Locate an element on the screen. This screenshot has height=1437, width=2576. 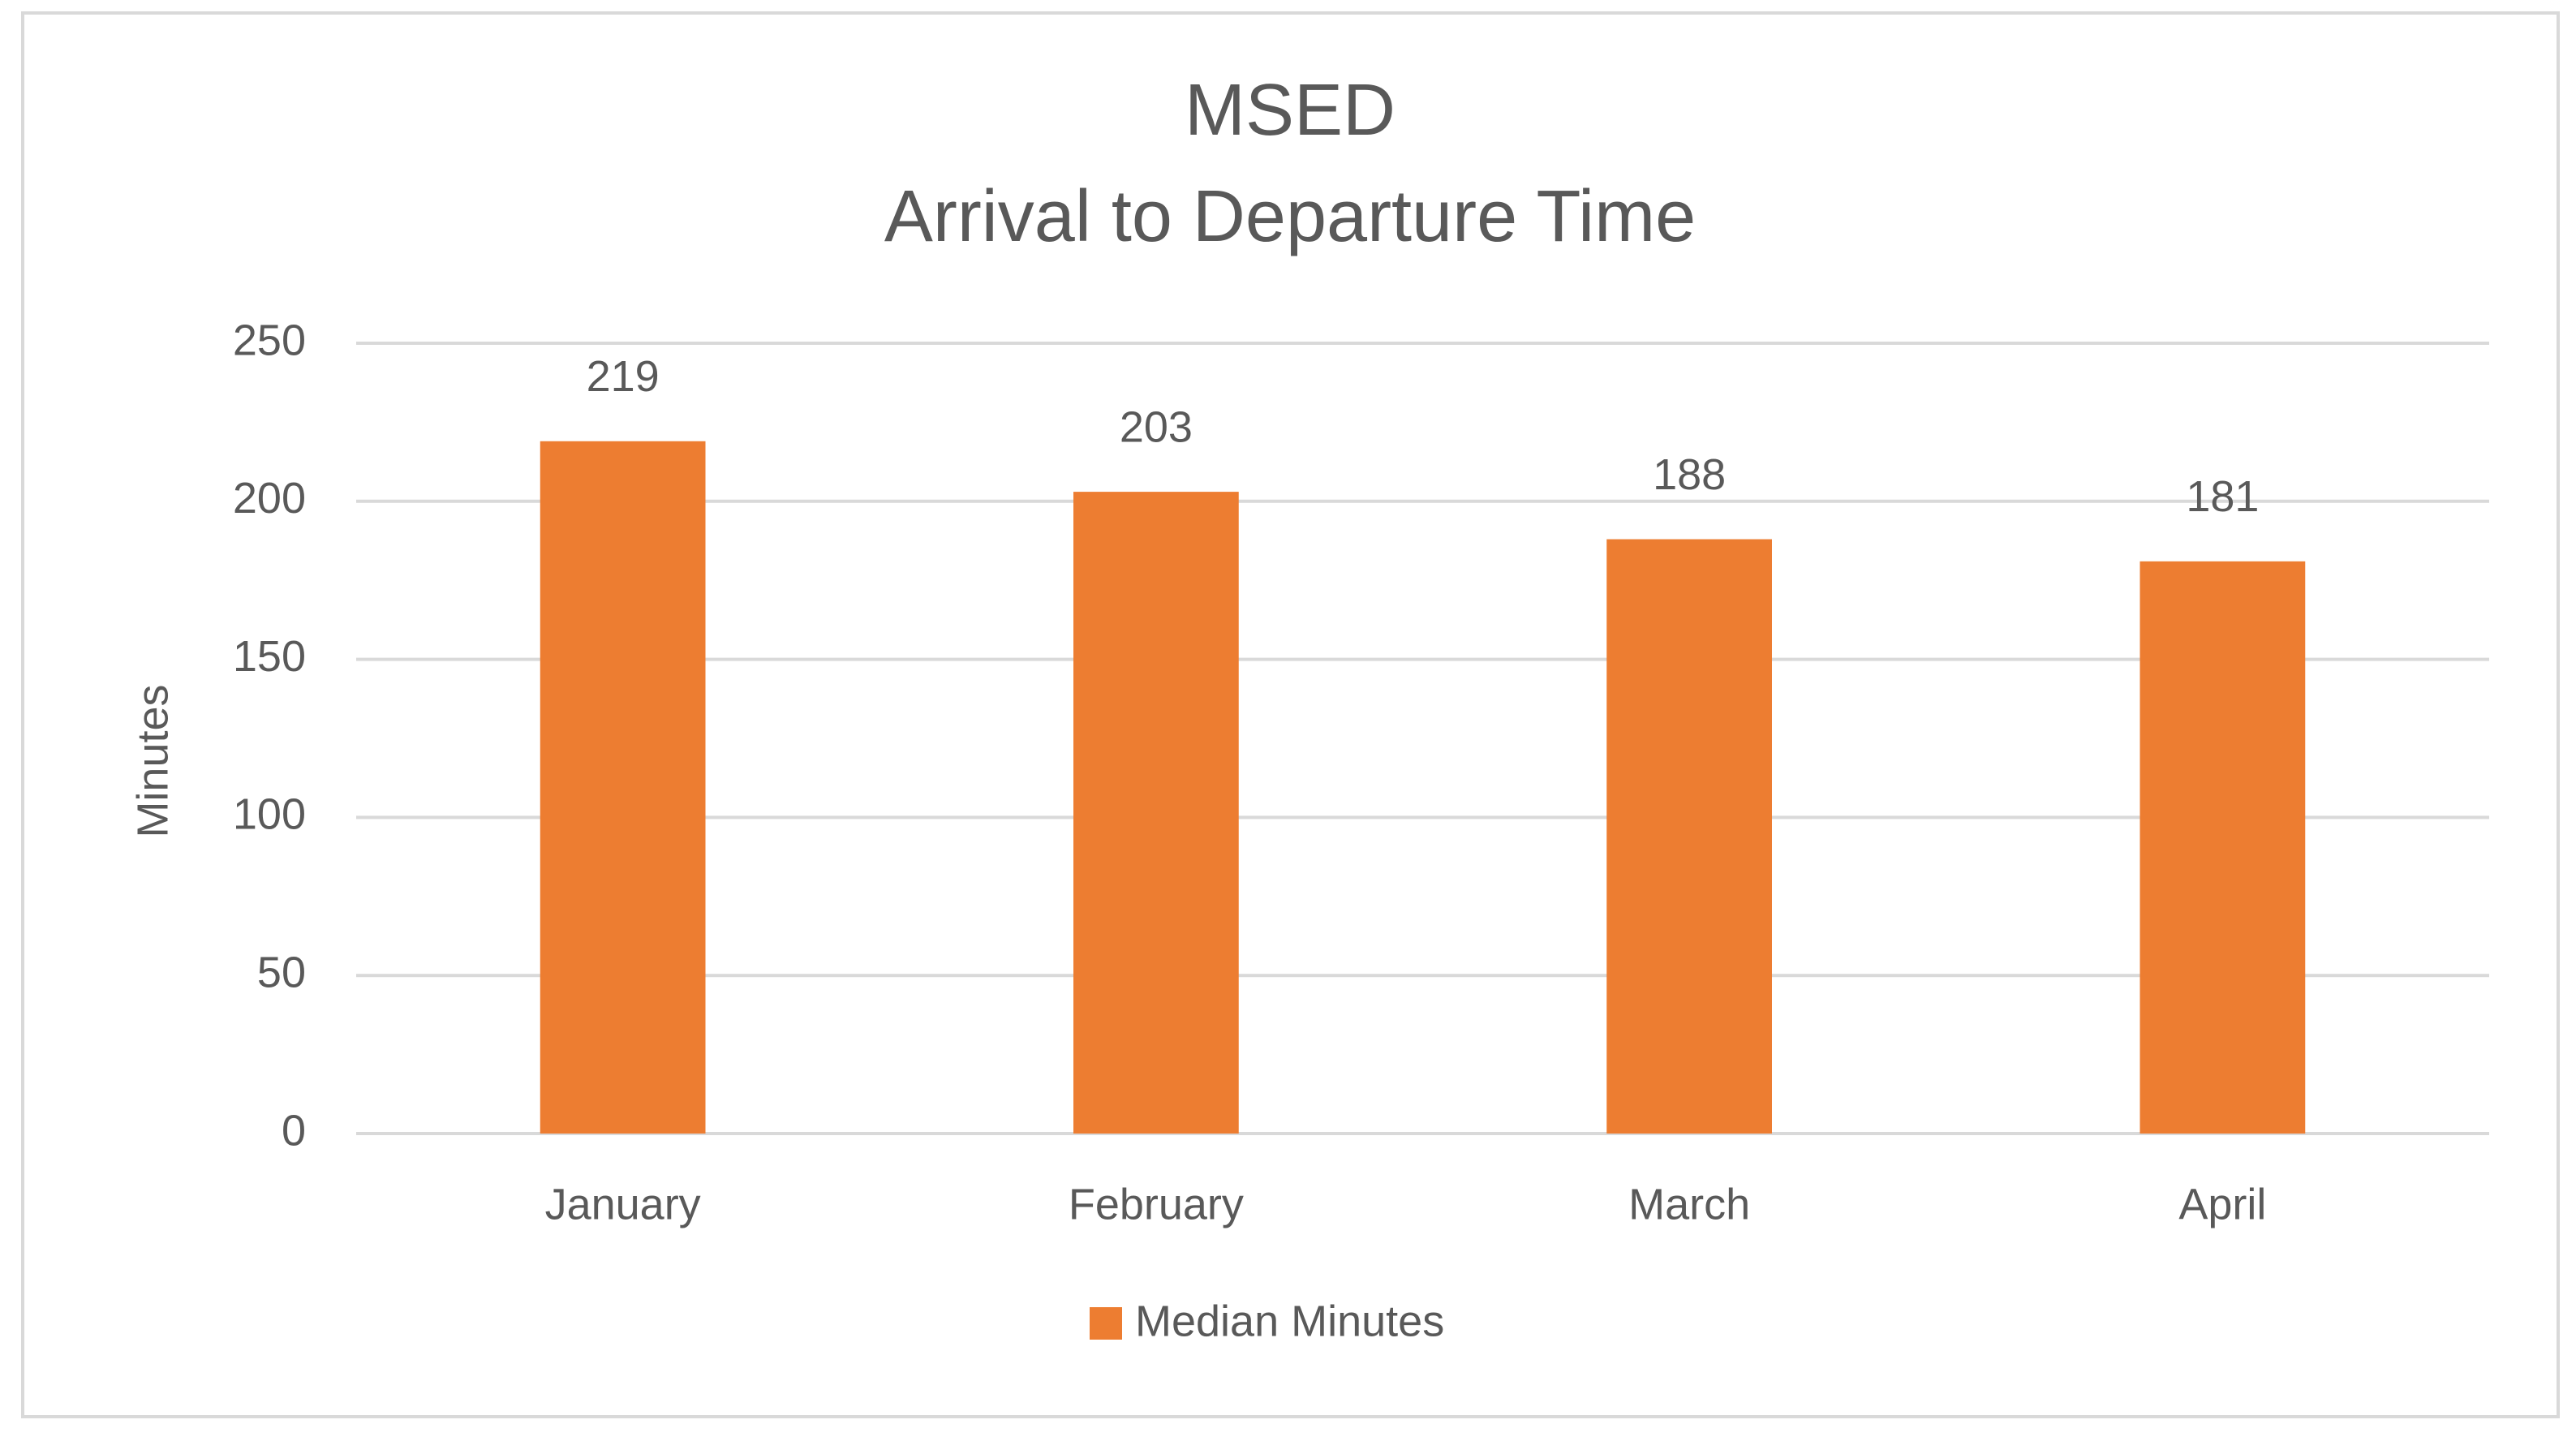
y-tick-label: 0 is located at coordinates (294, 1130).